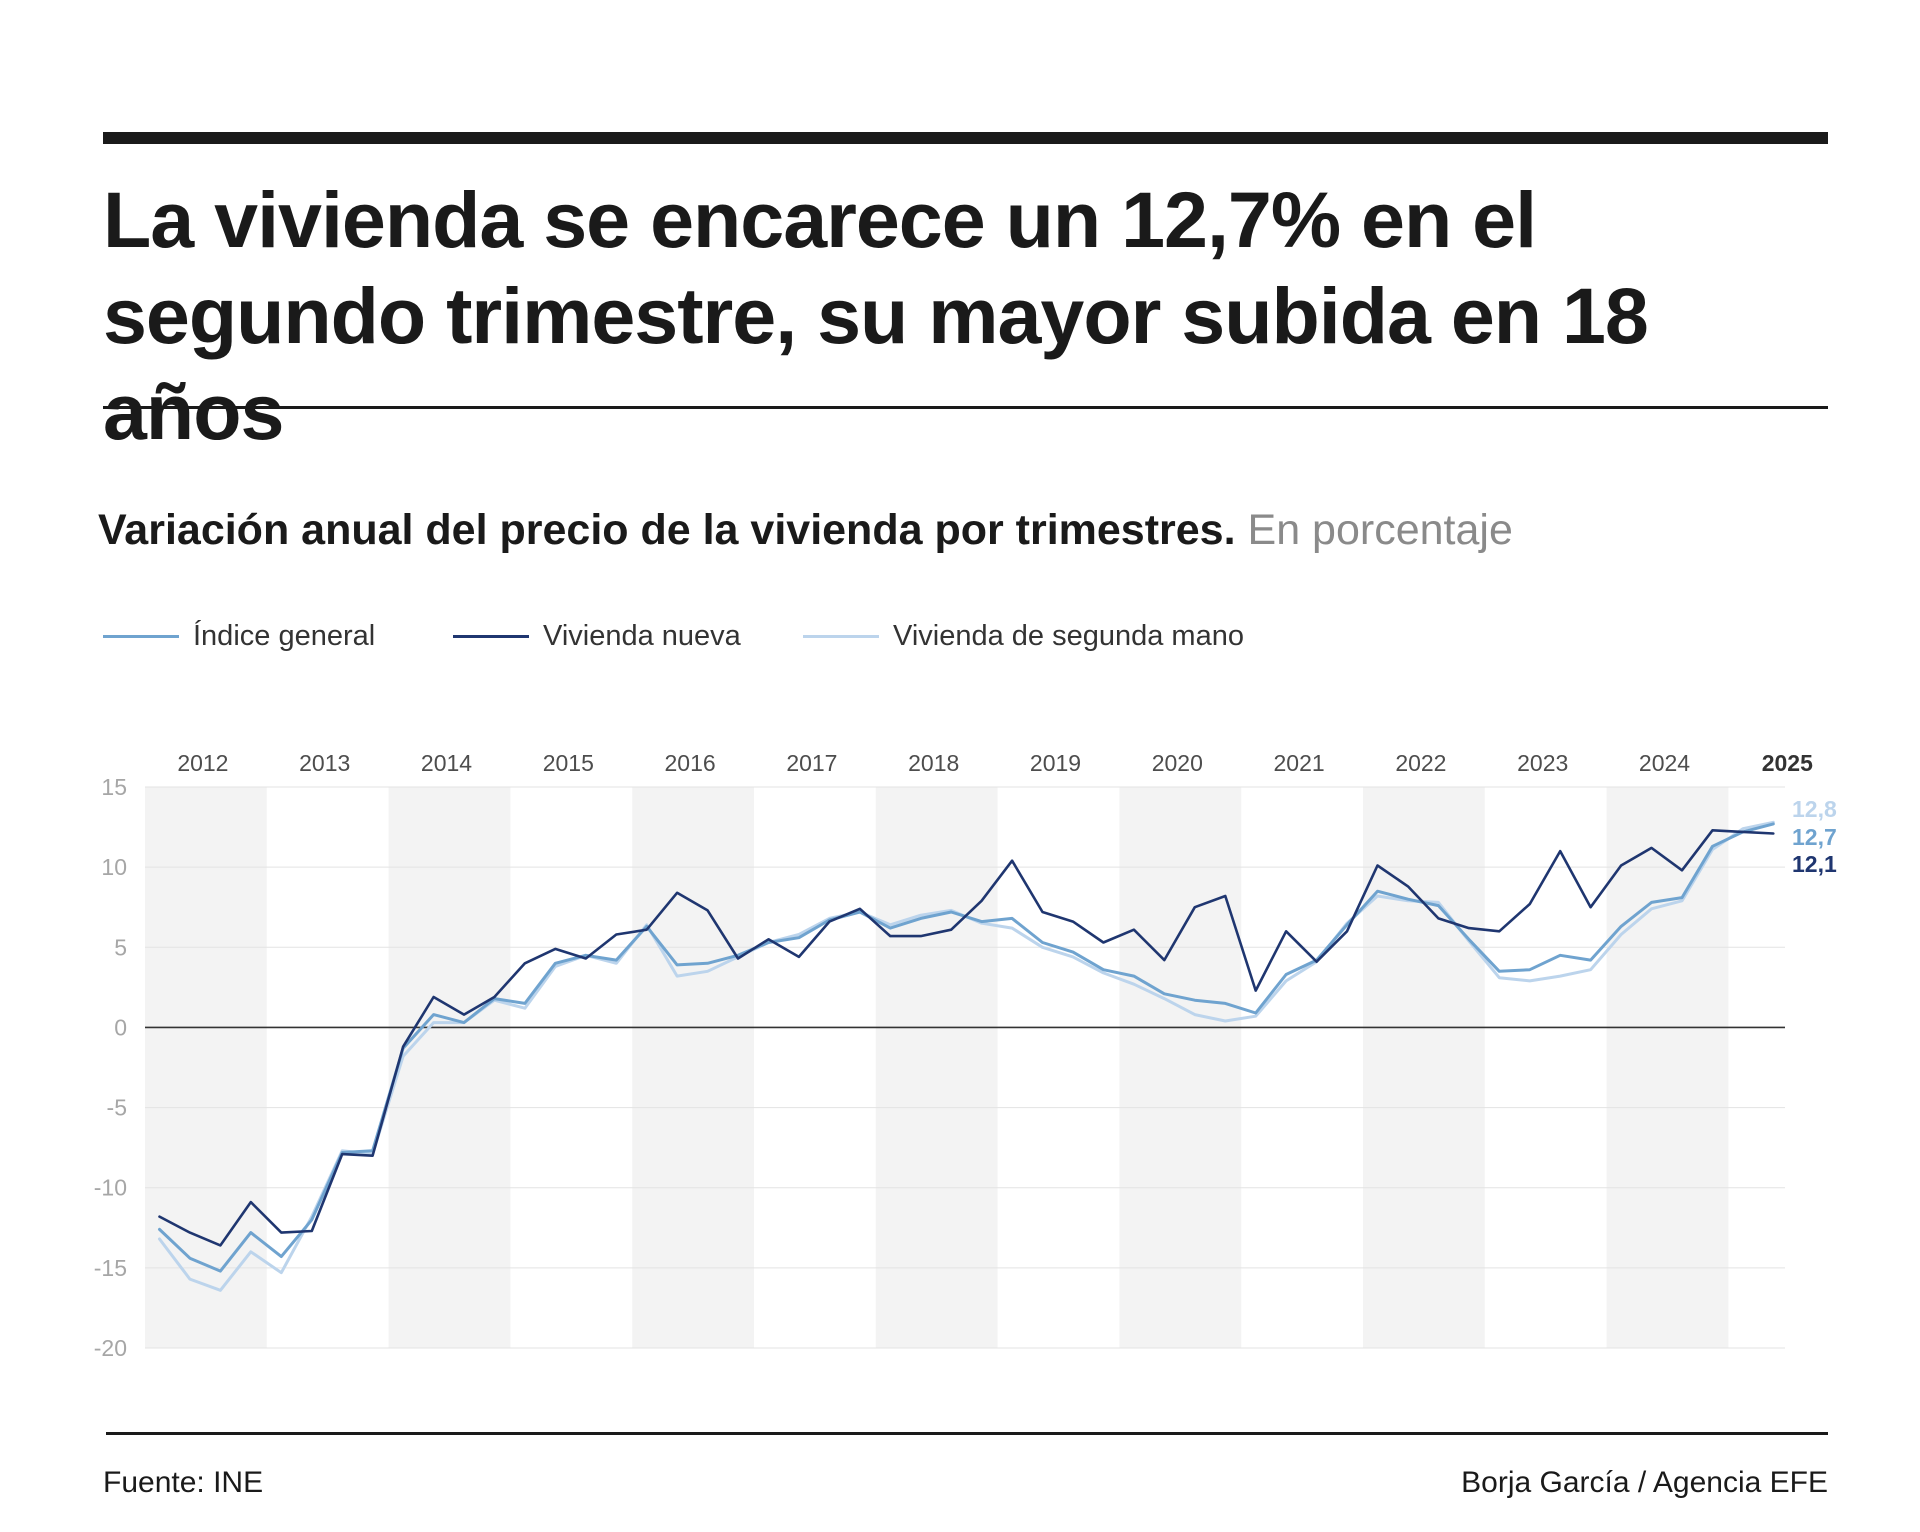  Describe the element at coordinates (324, 763) in the screenshot. I see `x-tick-2013: 2013` at that location.